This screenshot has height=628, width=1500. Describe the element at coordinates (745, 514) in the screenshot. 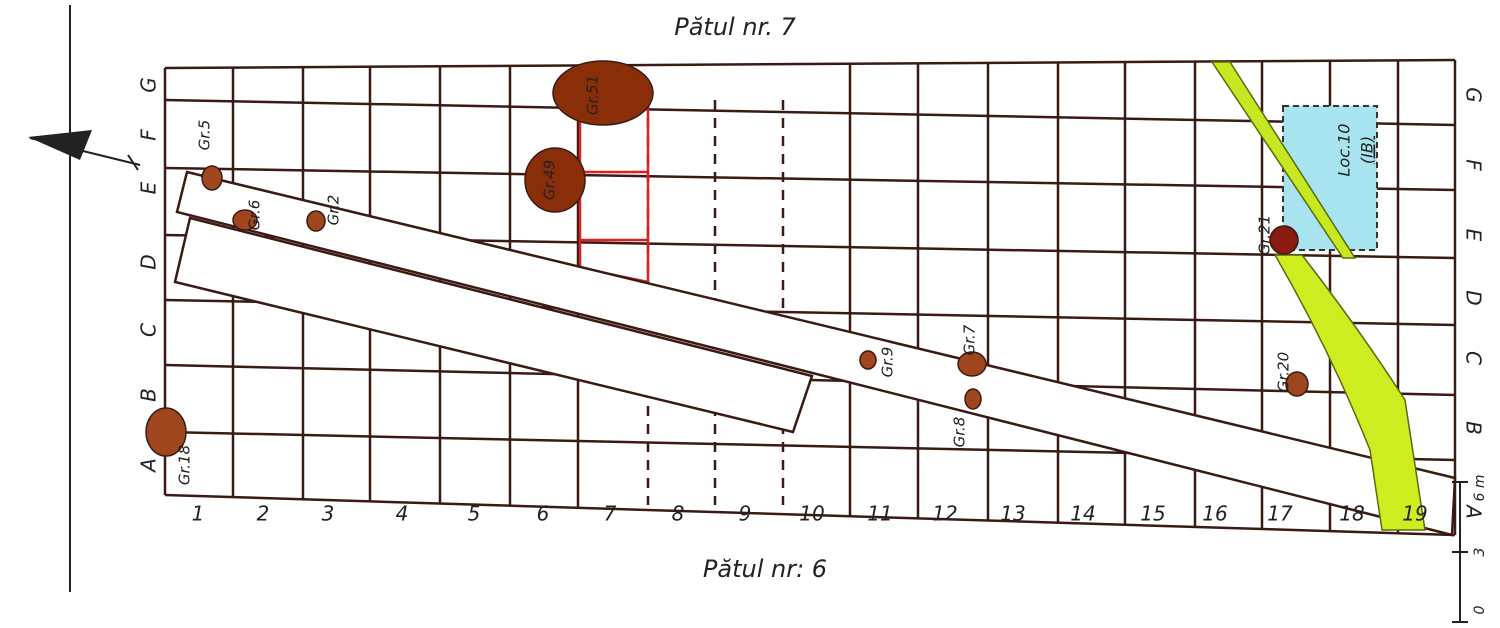

I see `column-label: 9` at that location.